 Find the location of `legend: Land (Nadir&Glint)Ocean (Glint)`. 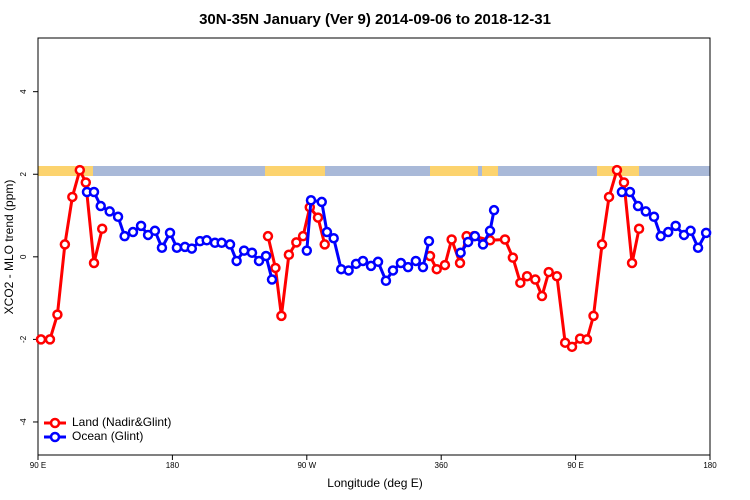

legend: Land (Nadir&Glint)Ocean (Glint) is located at coordinates (107, 429).